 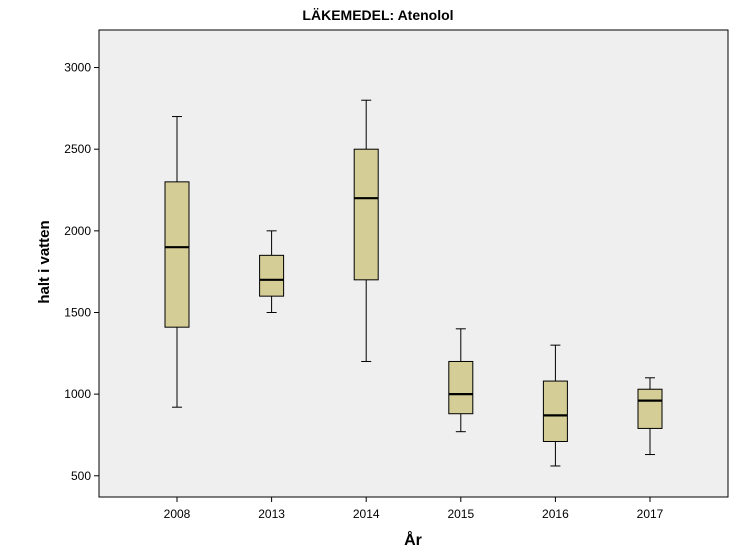 I want to click on y-tick-label: 2000, so click(x=77, y=231).